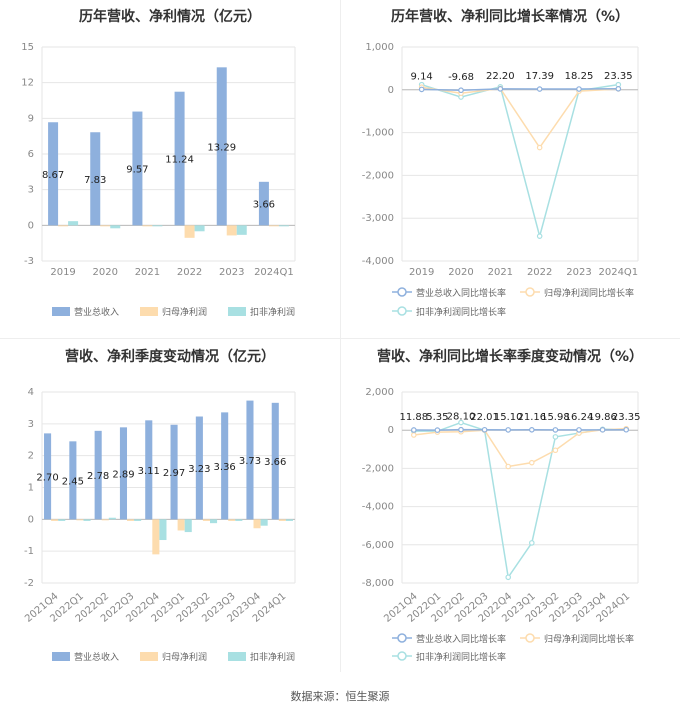  What do you see at coordinates (27, 83) in the screenshot?
I see `y-tick-label: 12` at bounding box center [27, 83].